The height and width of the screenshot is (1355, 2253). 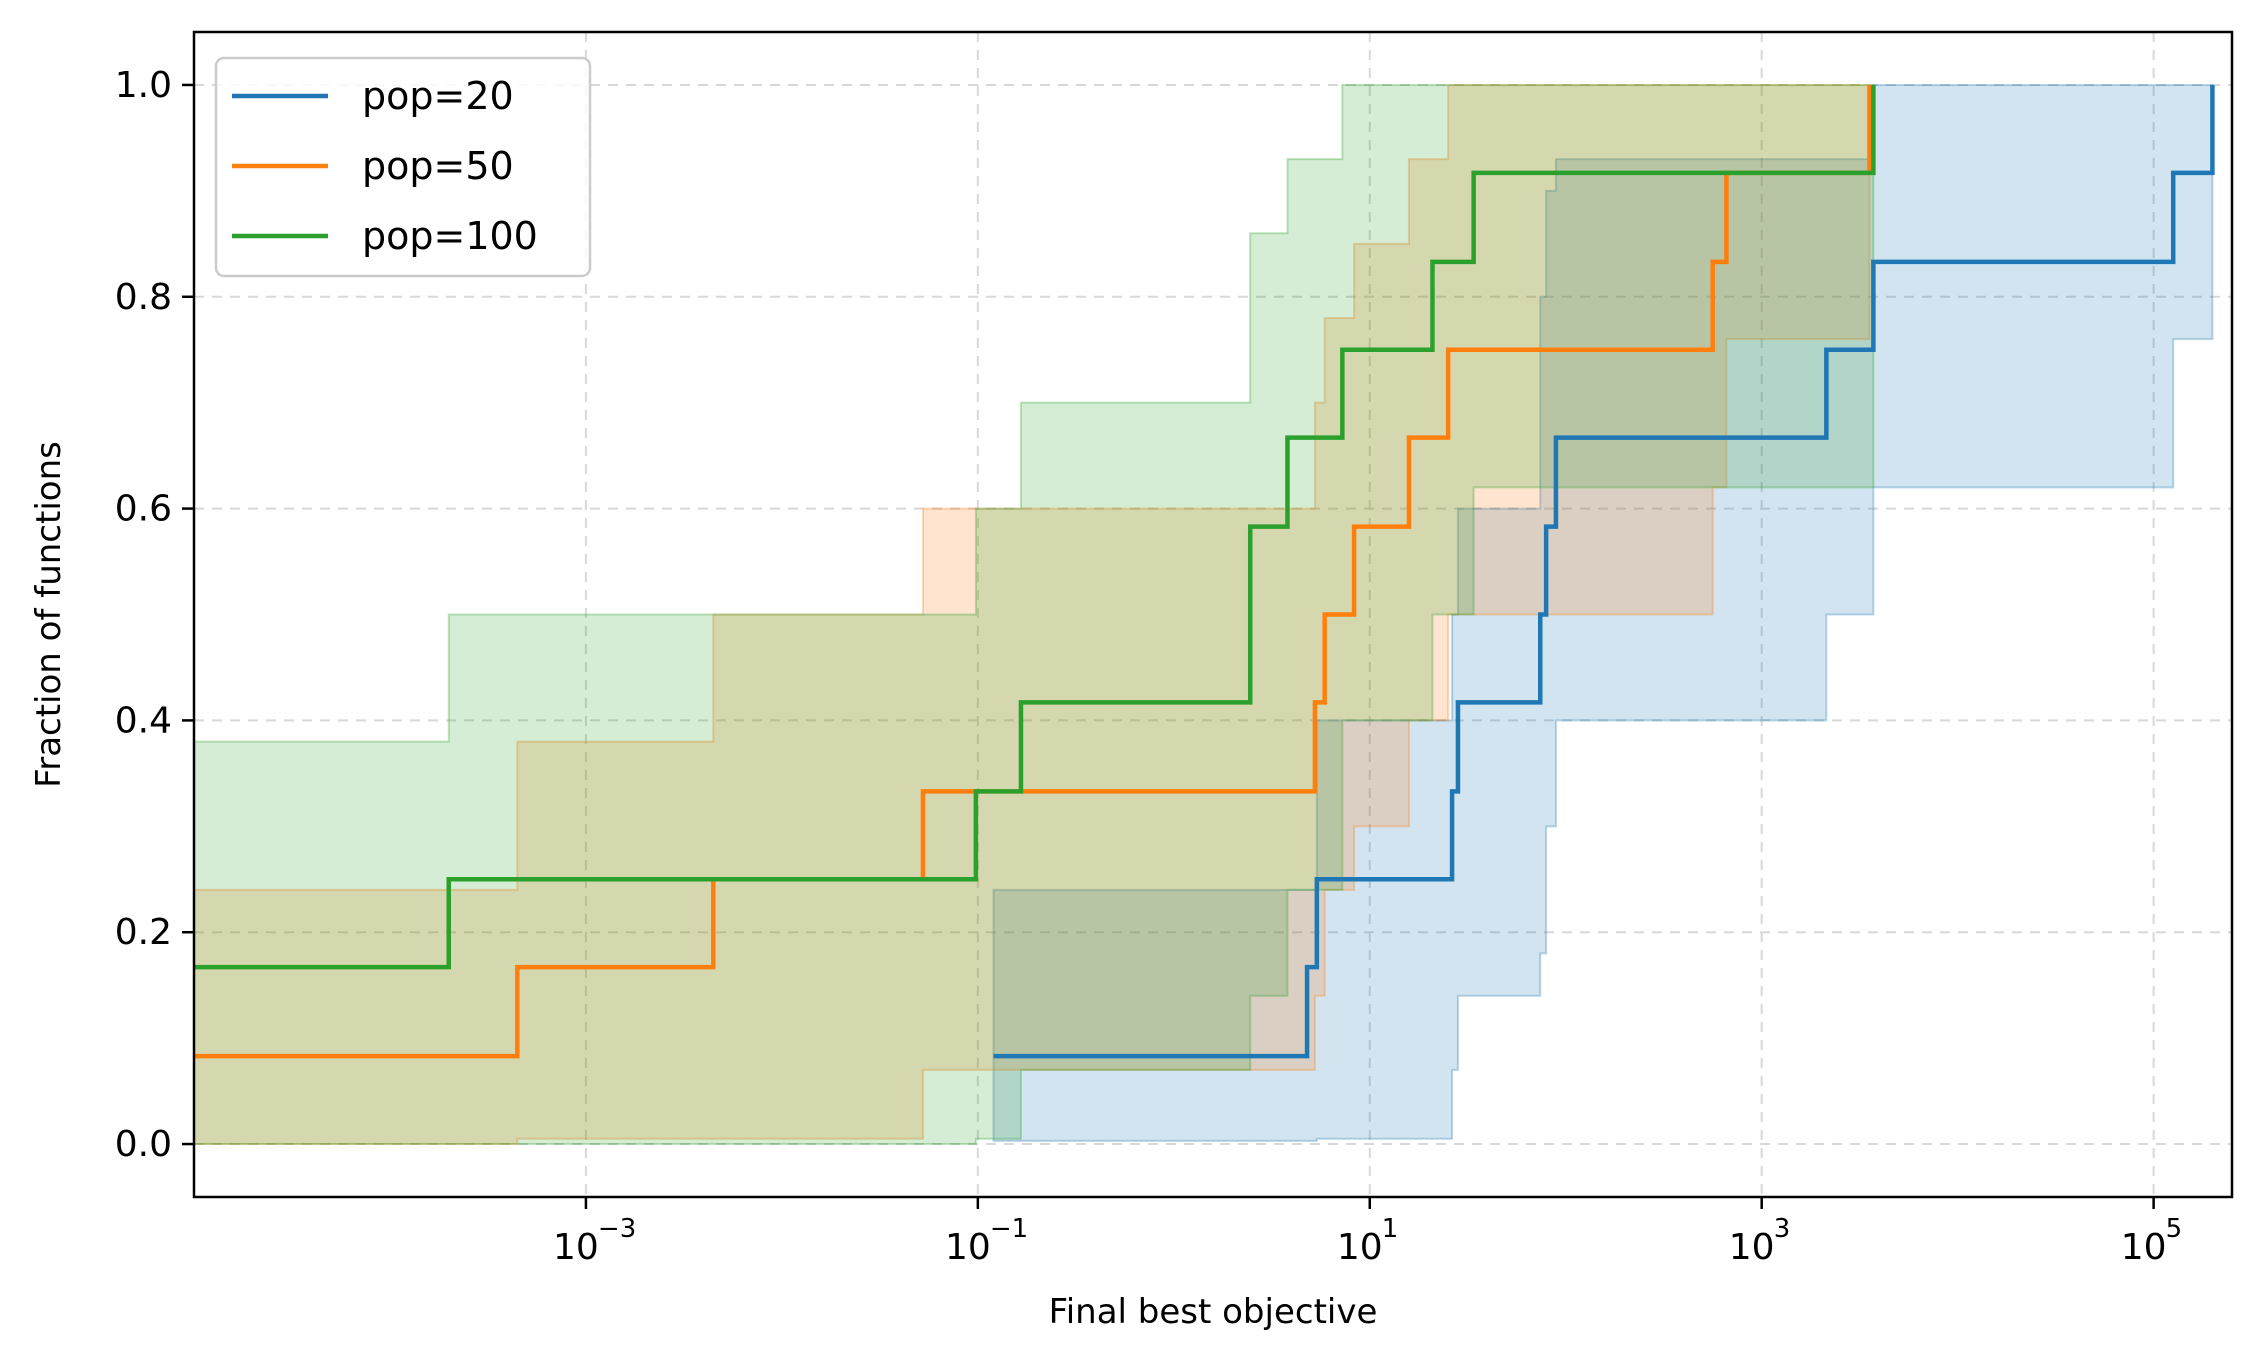 What do you see at coordinates (143, 720) in the screenshot?
I see `y-tick-label: 0.4` at bounding box center [143, 720].